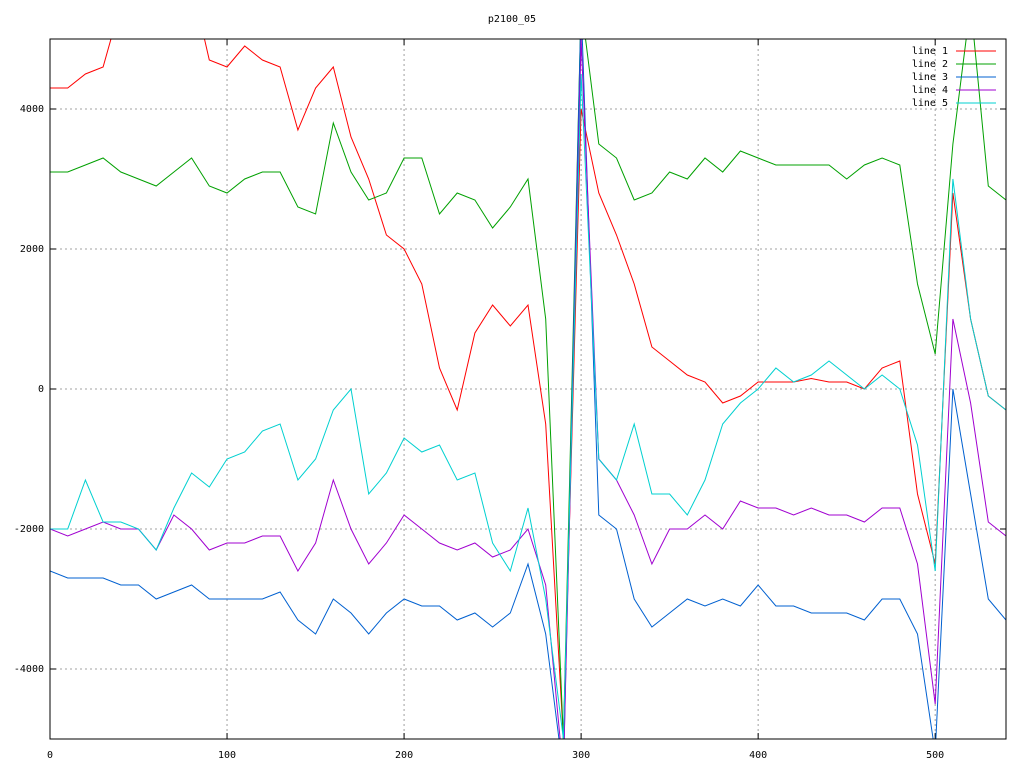 The height and width of the screenshot is (768, 1024). I want to click on y-tick-label: 2000, so click(32, 249).